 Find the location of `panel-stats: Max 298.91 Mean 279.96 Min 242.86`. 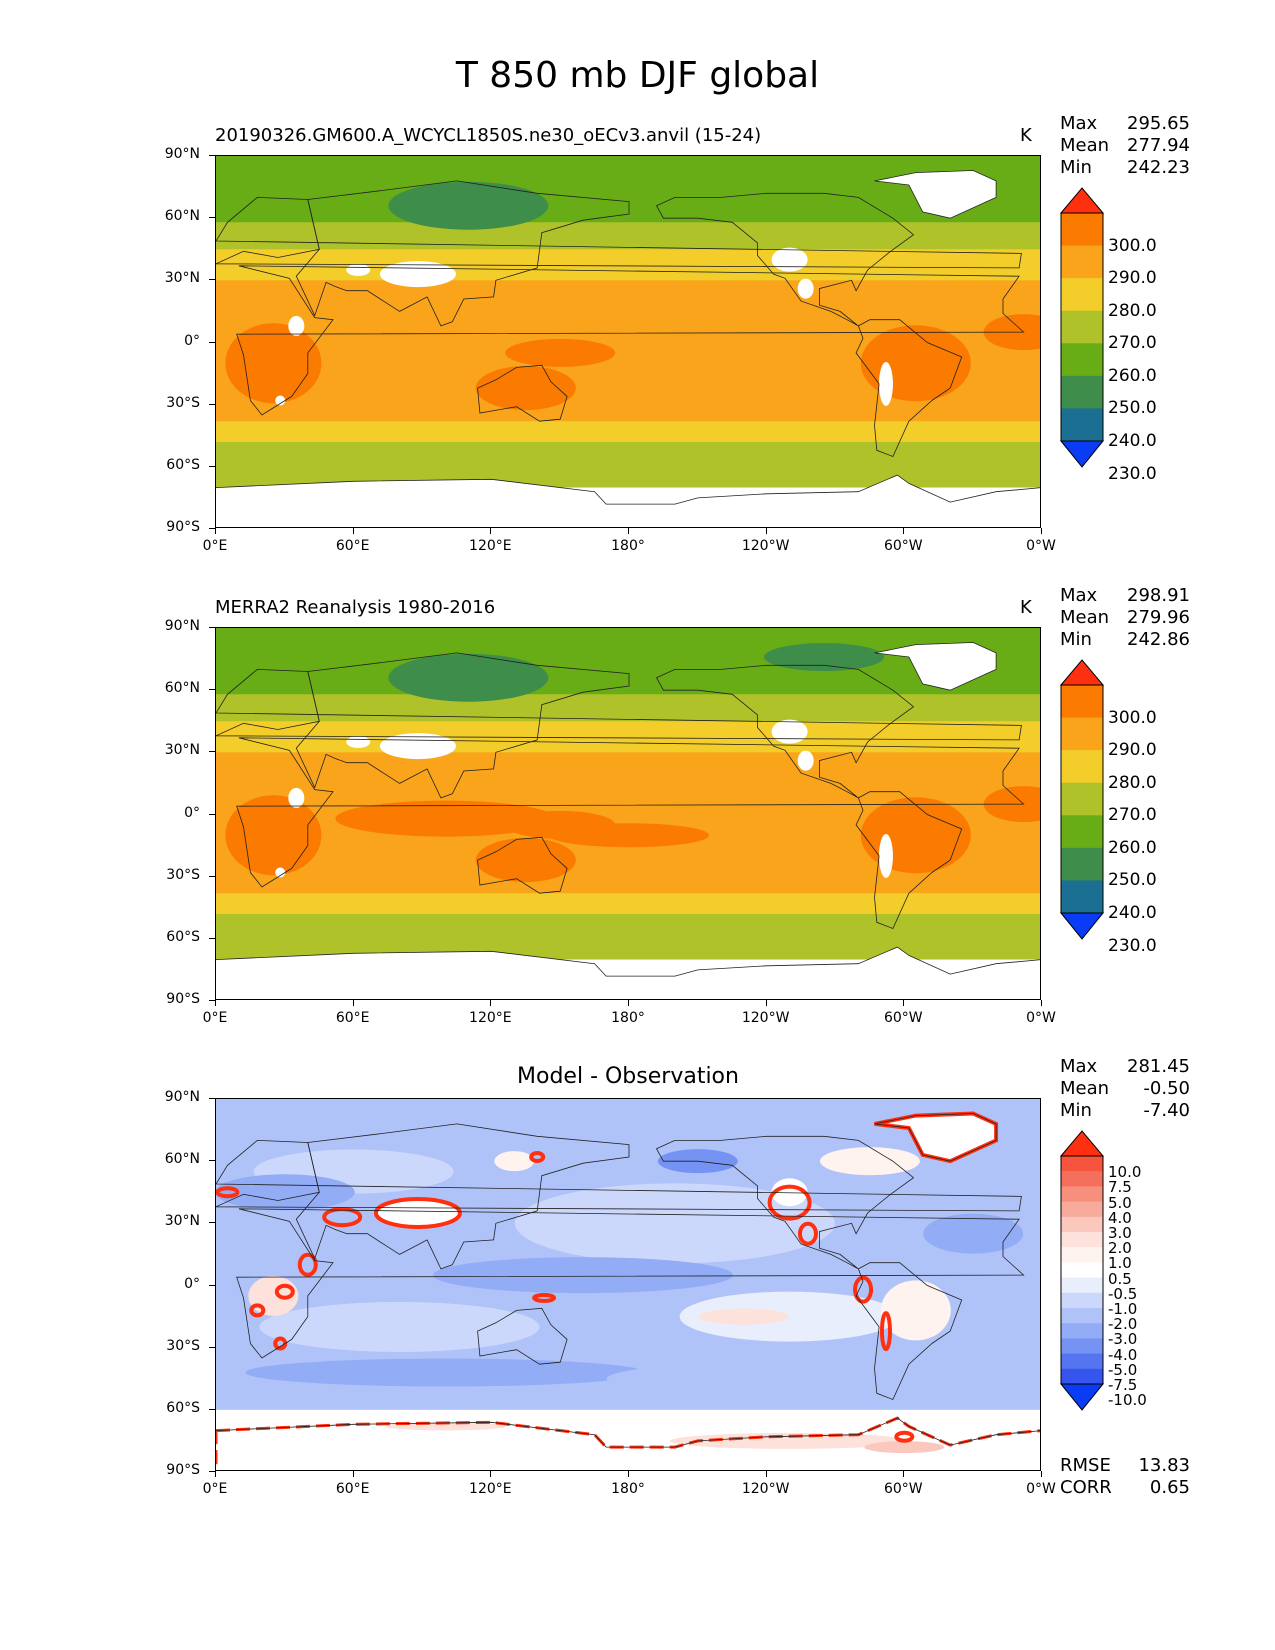

panel-stats: Max 298.91 Mean 279.96 Min 242.86 is located at coordinates (1125, 618).